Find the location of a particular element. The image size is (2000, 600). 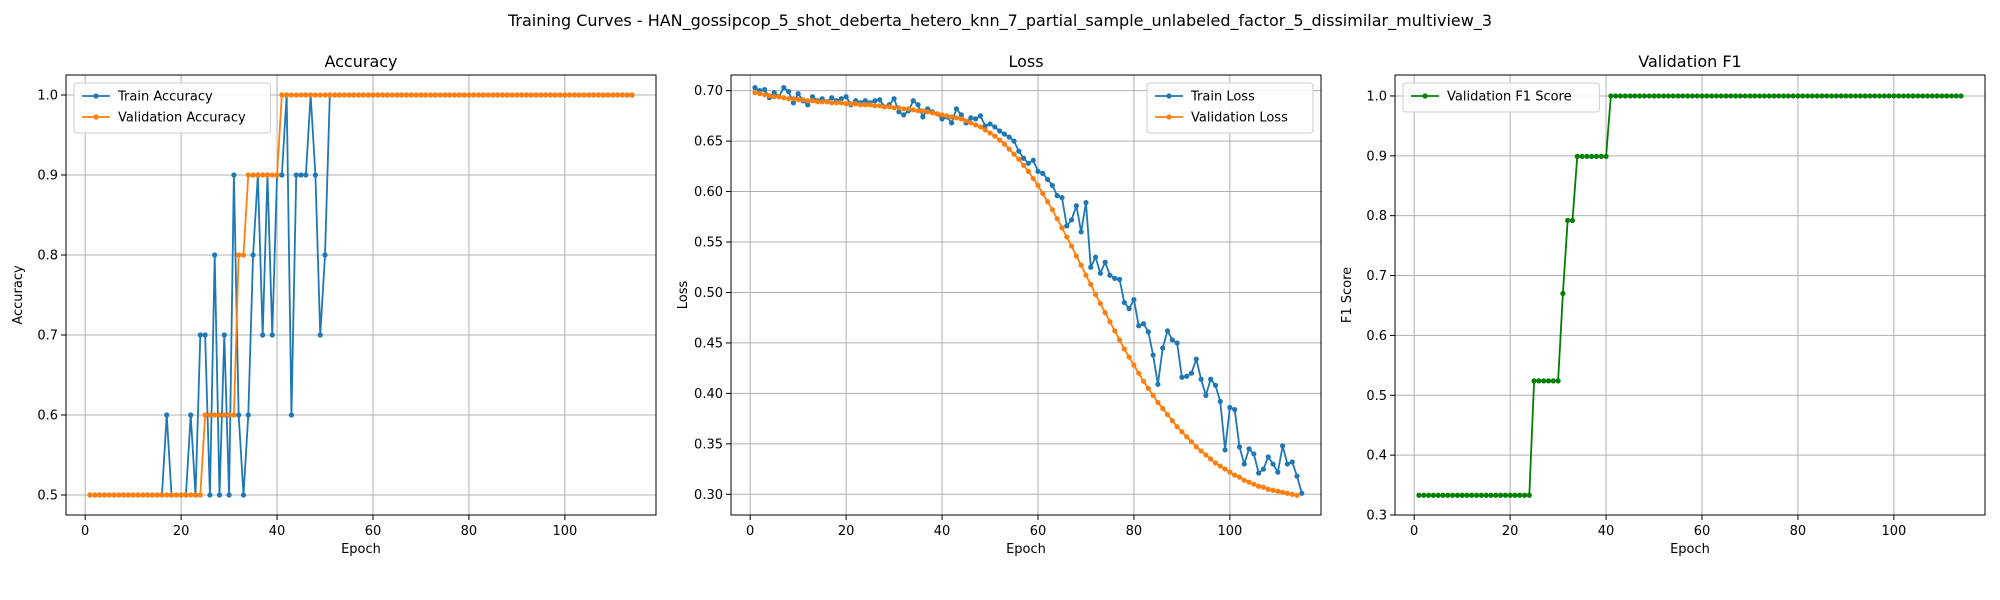

legend: Train Loss Validation Loss is located at coordinates (1230, 108).